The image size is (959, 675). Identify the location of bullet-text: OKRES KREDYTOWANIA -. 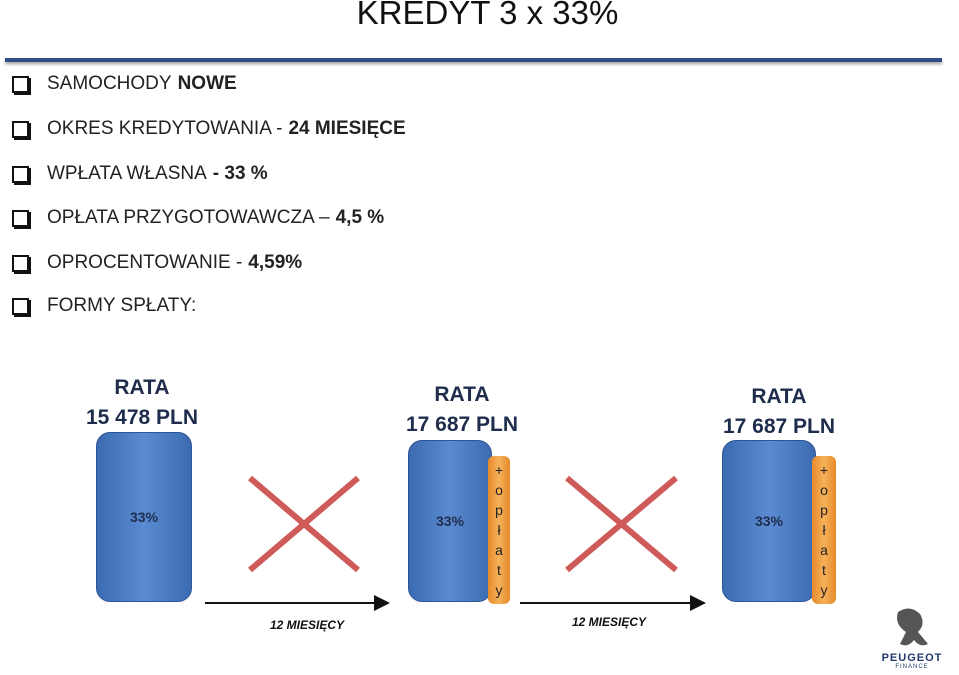
(165, 128).